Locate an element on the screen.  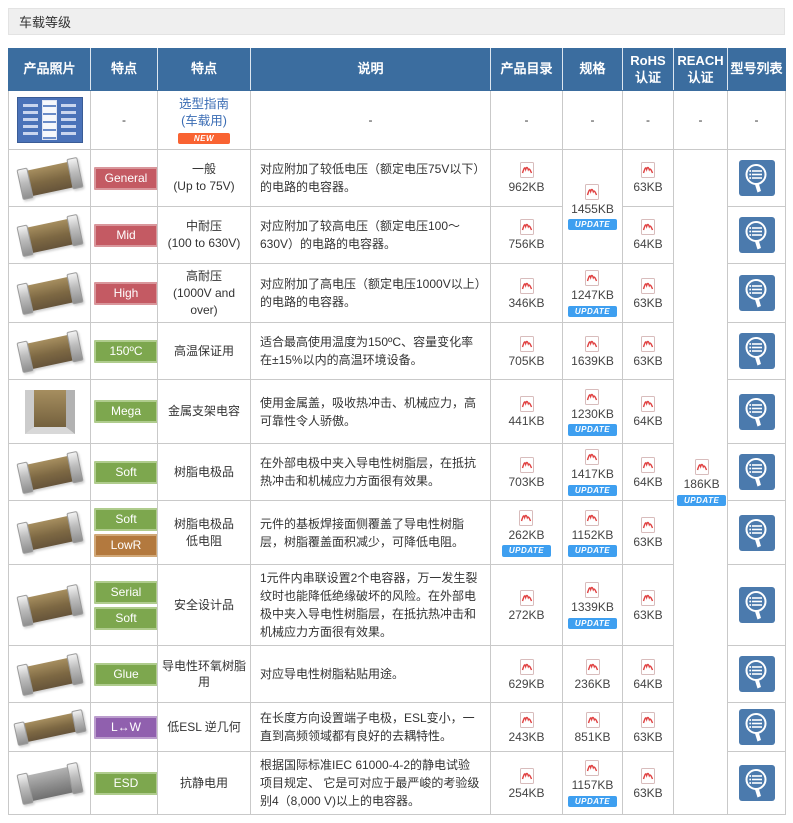
feature-name-cell: 抗静电用 is located at coordinates (204, 783).